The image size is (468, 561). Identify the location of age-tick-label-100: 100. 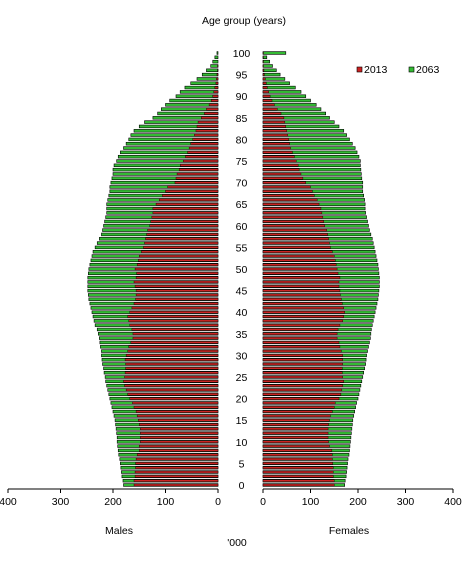
(242, 54).